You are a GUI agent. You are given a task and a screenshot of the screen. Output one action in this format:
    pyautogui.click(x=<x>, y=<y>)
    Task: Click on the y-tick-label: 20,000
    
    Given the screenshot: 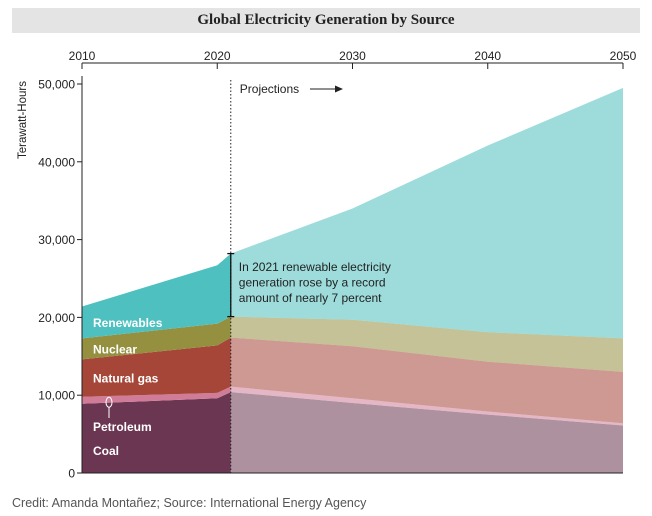 What is the action you would take?
    pyautogui.click(x=56, y=318)
    